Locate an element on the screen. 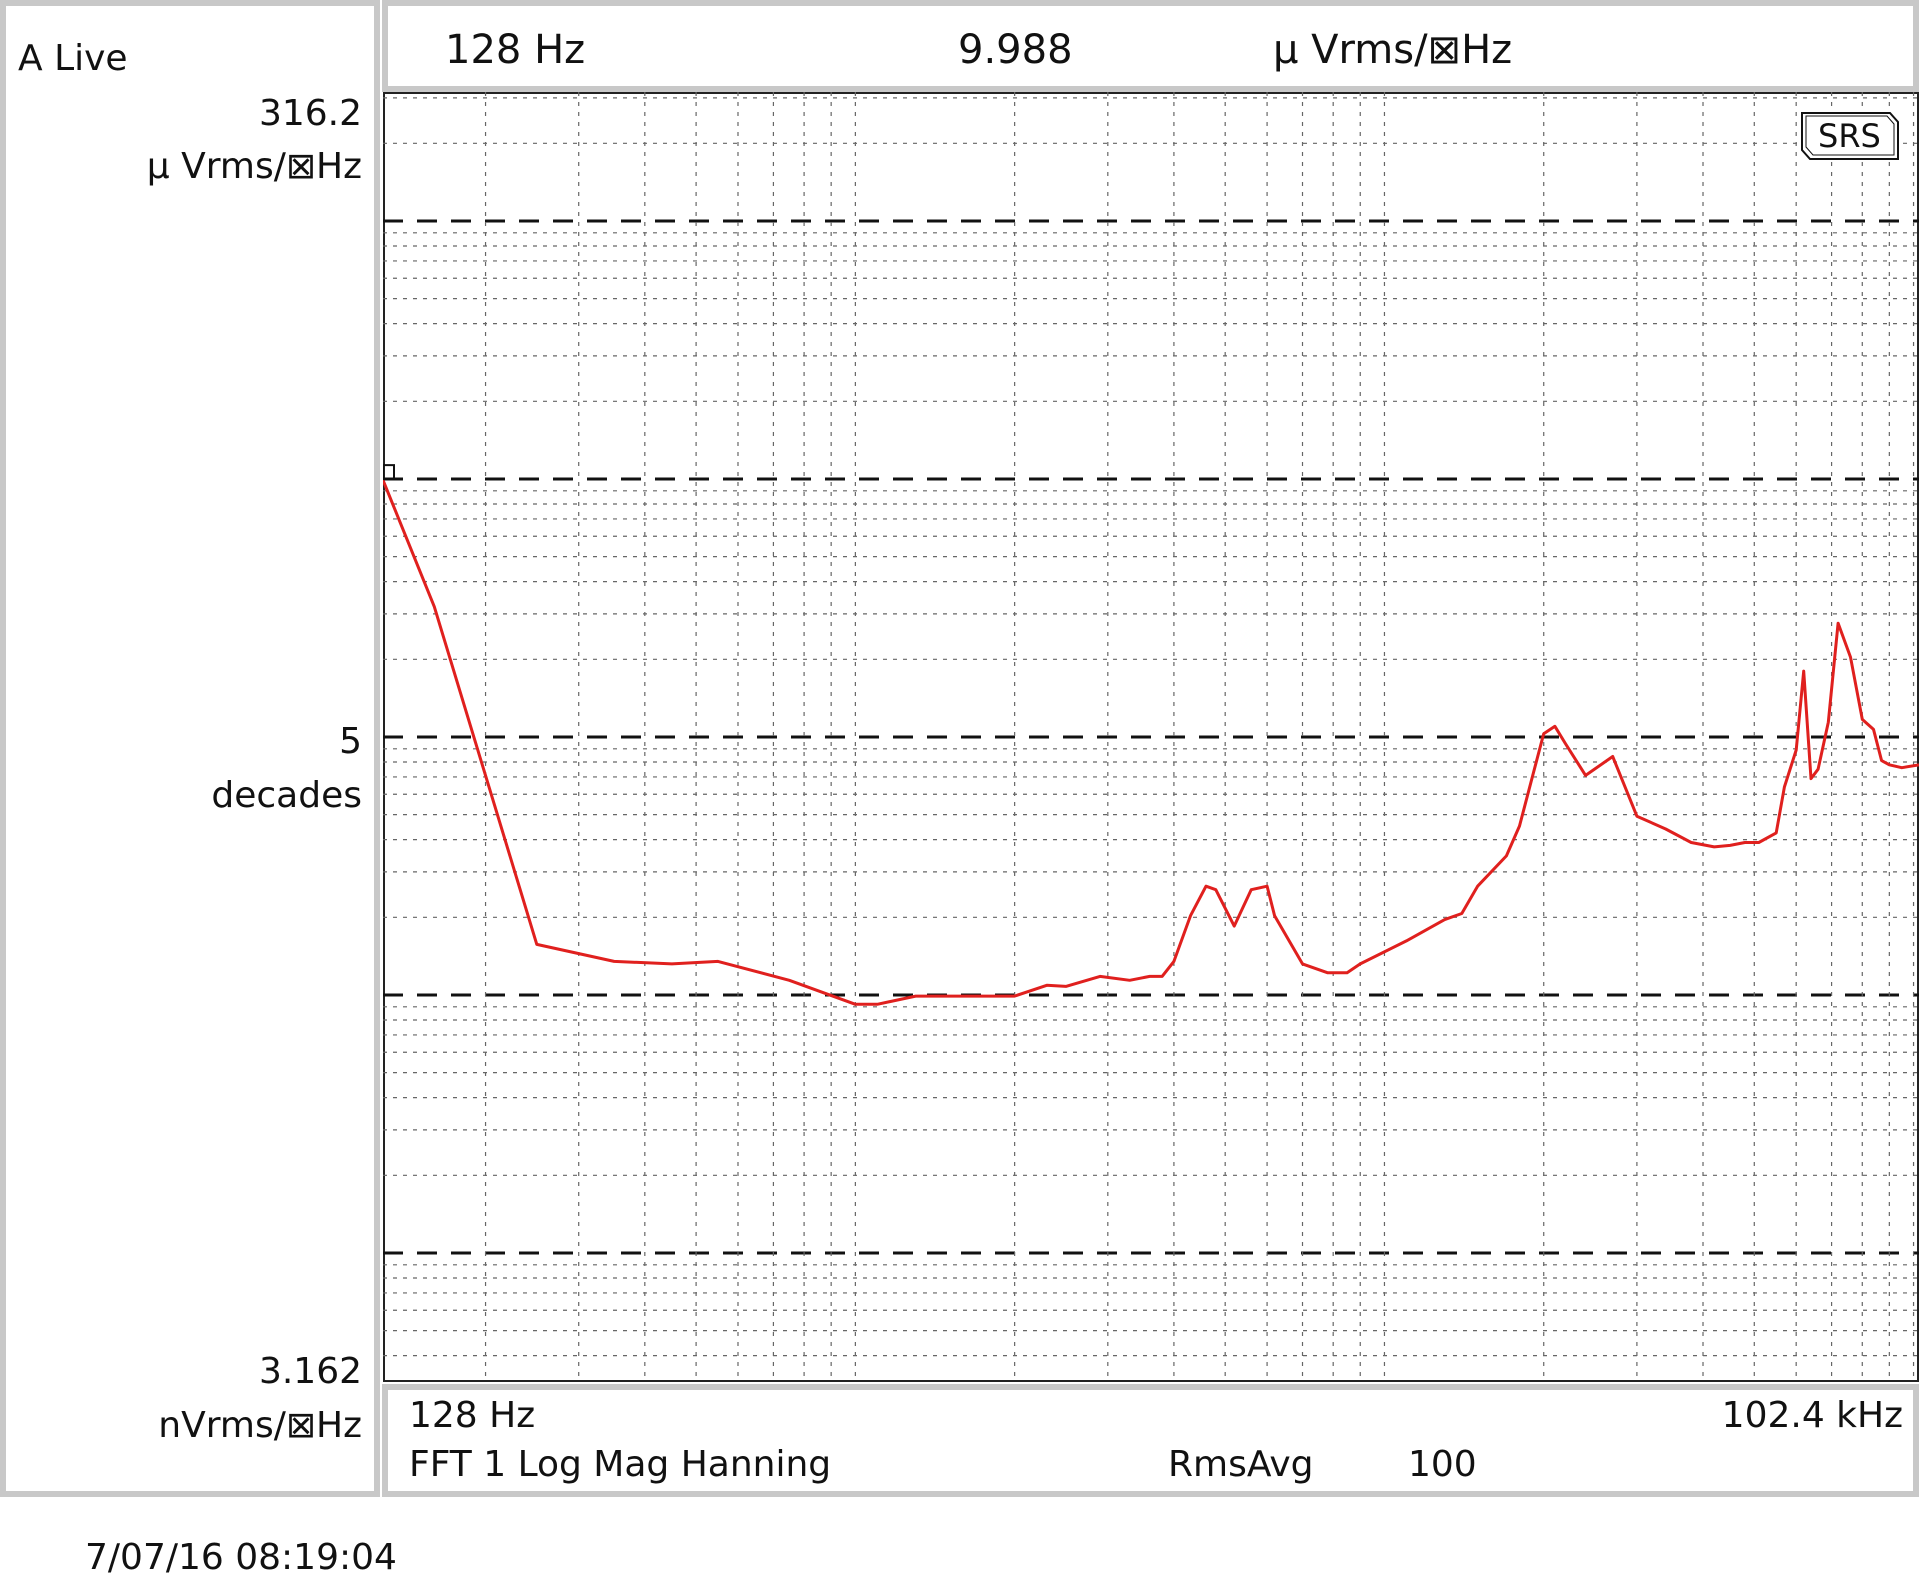 The image size is (1919, 1581). average-mode: RmsAvg is located at coordinates (1241, 1464).